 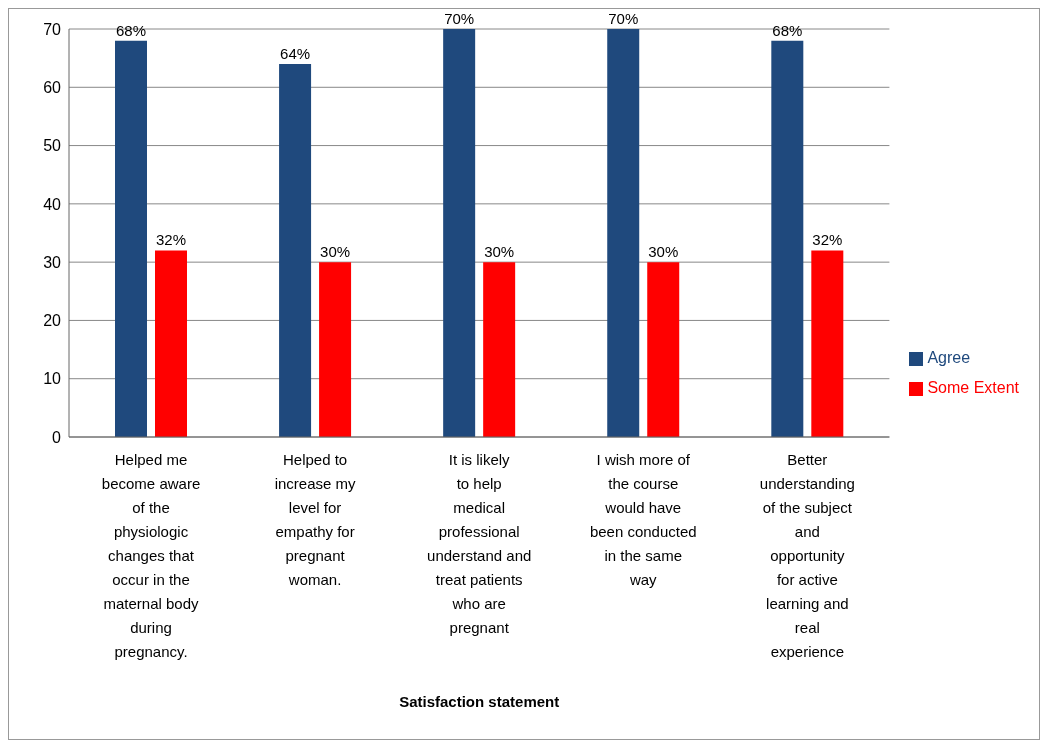 I want to click on y-tick-label: 40, so click(x=52, y=204).